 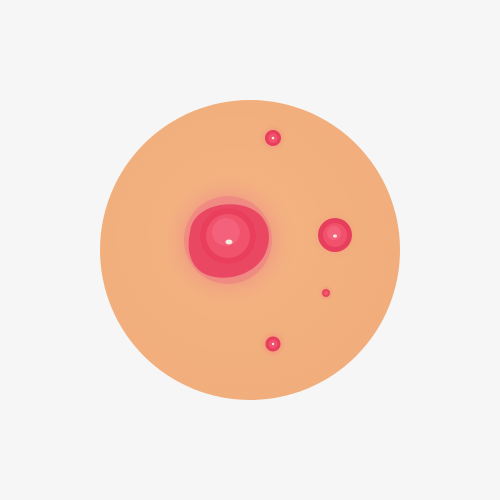 What do you see at coordinates (273, 344) in the screenshot?
I see `small-pimple-bottom` at bounding box center [273, 344].